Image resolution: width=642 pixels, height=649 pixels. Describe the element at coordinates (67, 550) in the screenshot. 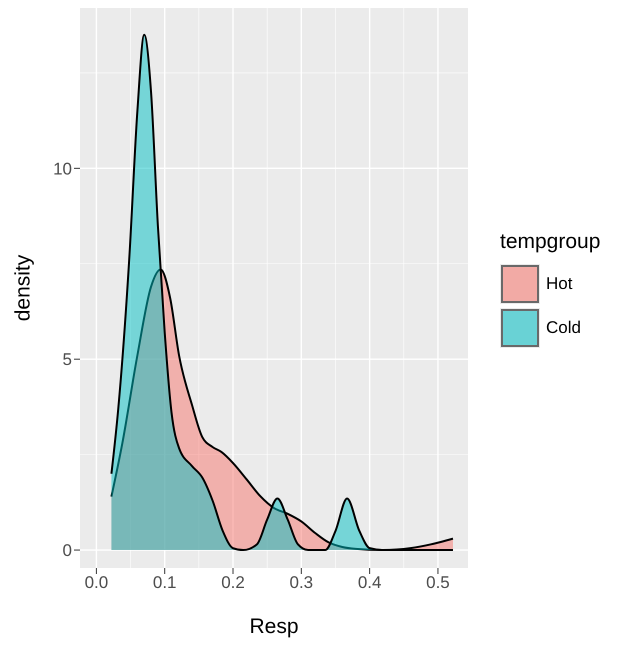

I see `y-tick-label: 0` at that location.